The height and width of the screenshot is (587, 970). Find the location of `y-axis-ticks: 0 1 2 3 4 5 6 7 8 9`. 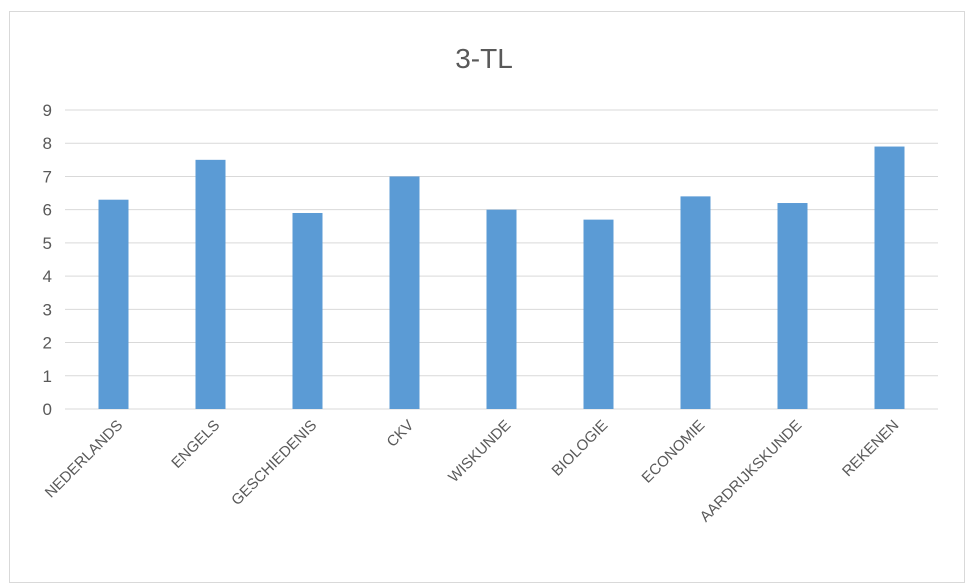

y-axis-ticks: 0 1 2 3 4 5 6 7 8 9 is located at coordinates (47, 260).